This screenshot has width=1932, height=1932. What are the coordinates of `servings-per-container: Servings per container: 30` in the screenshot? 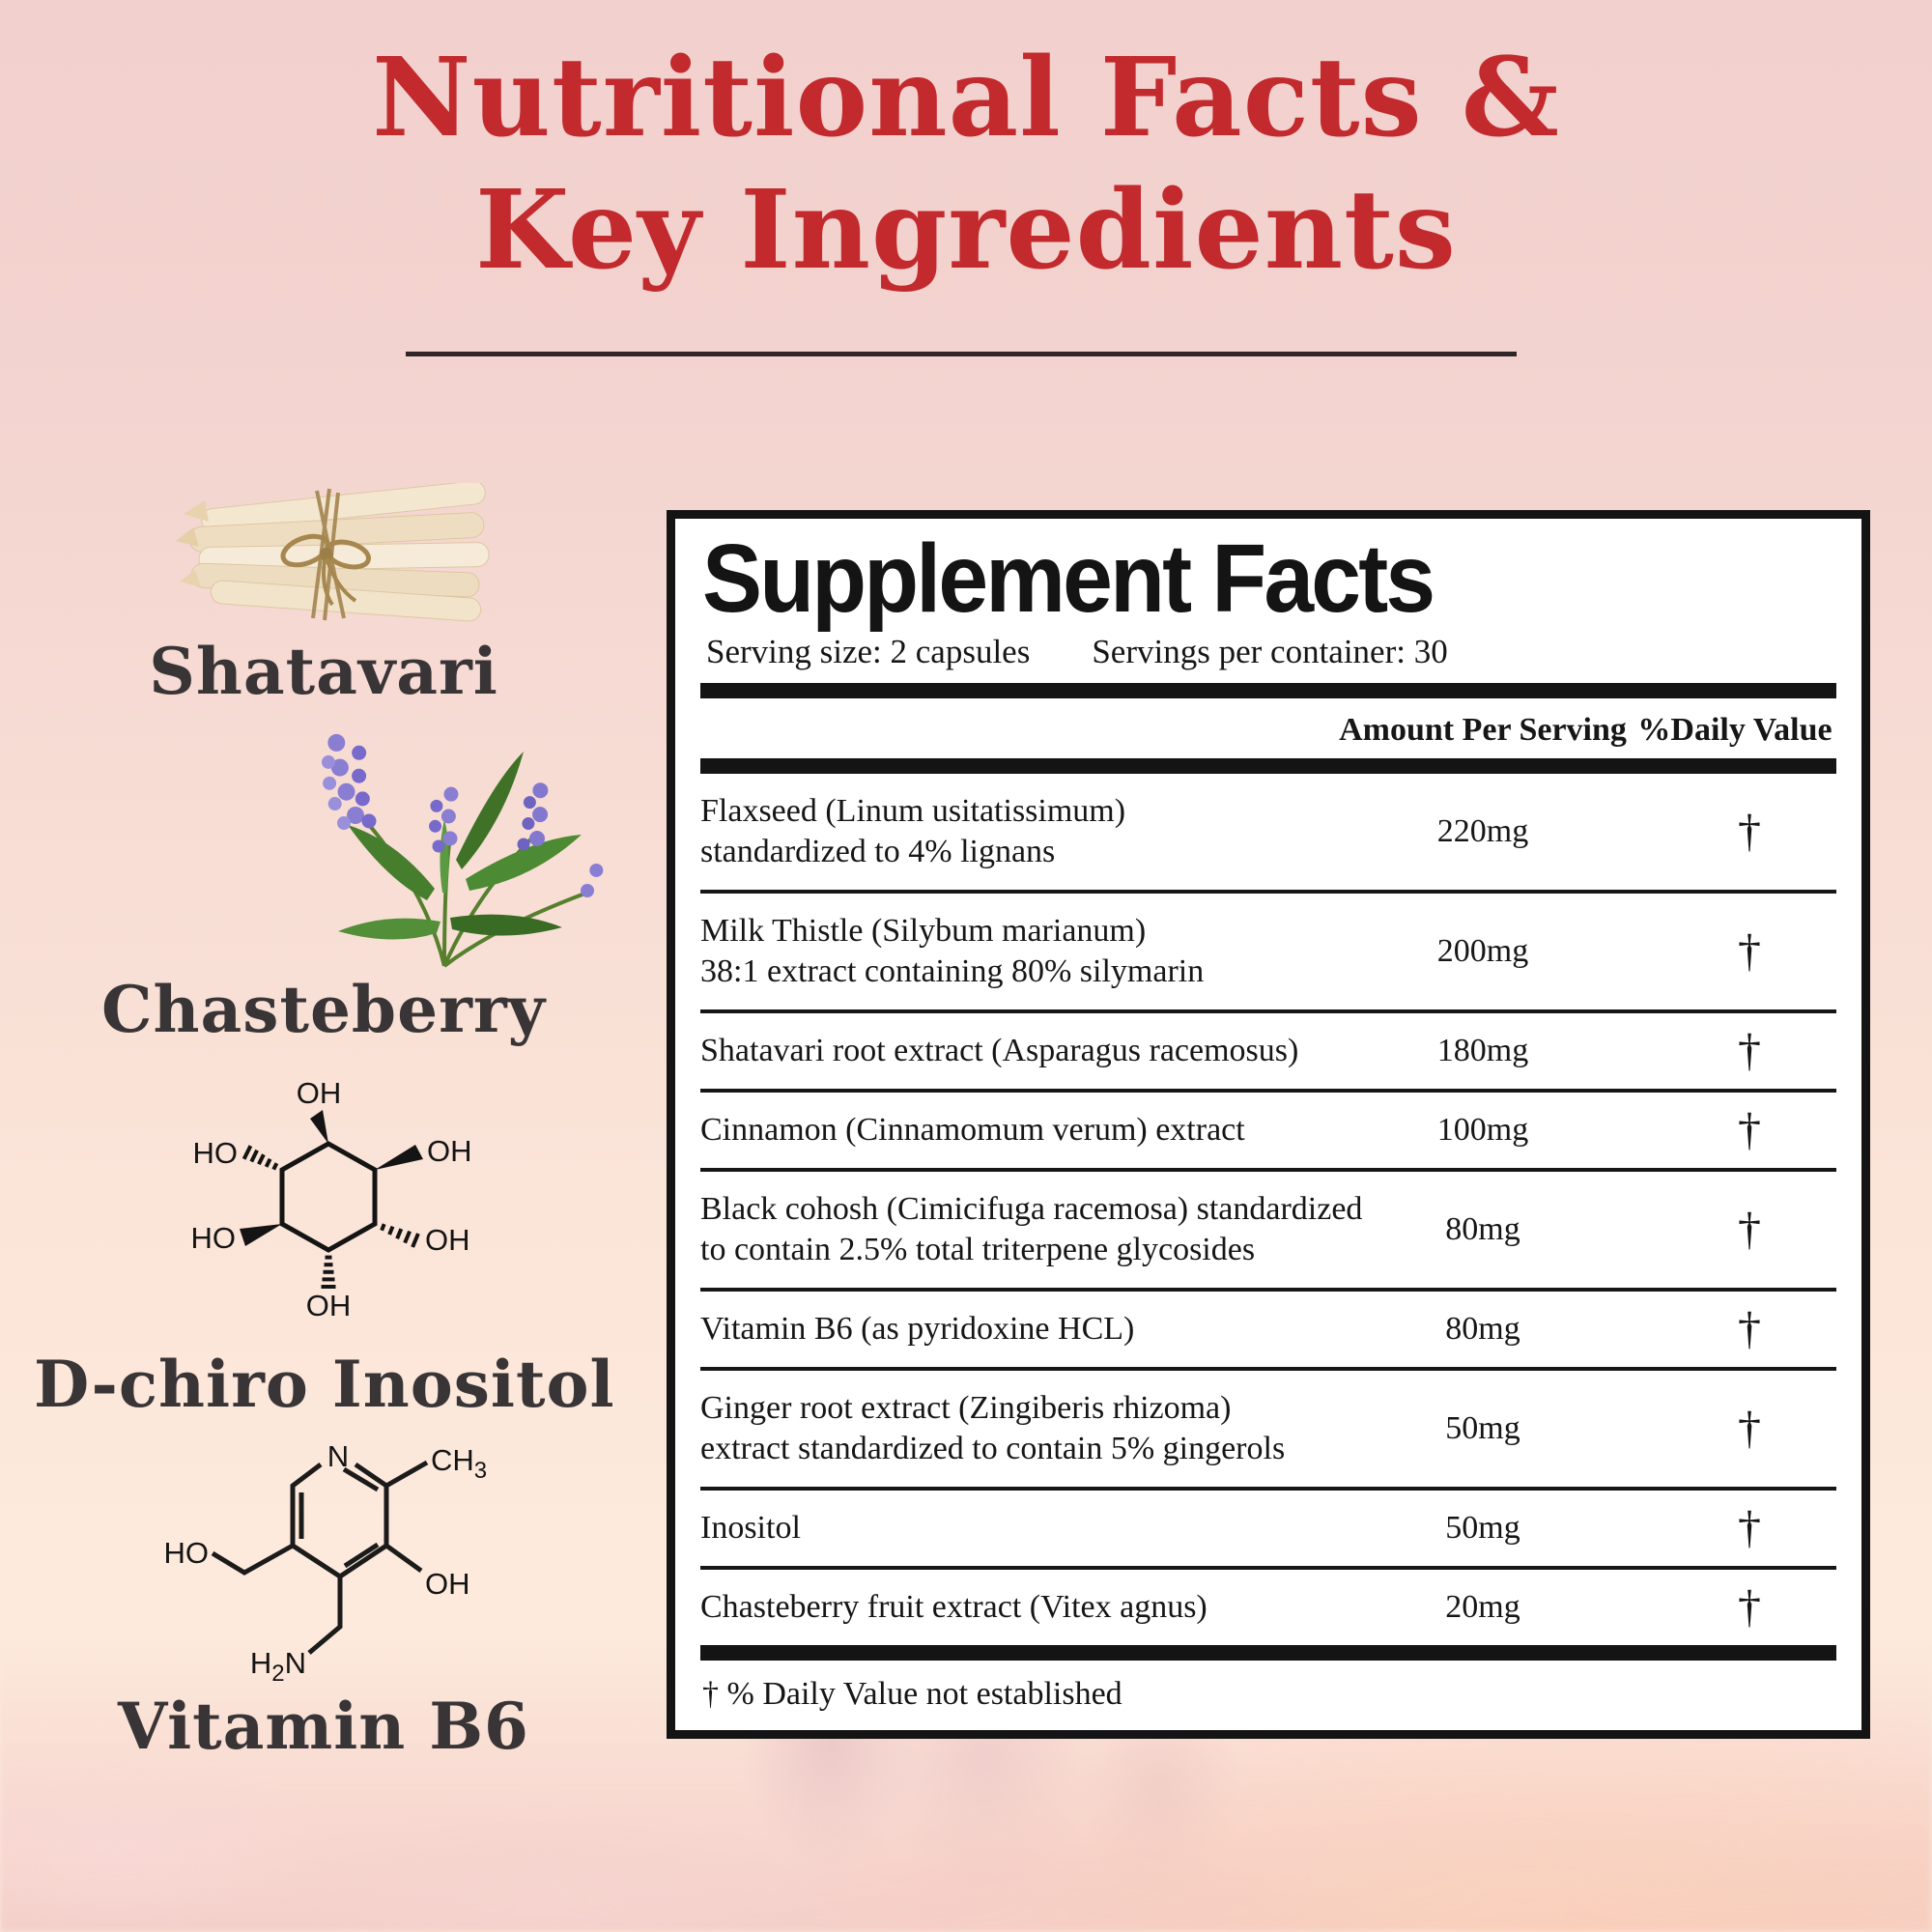 It's located at (1270, 651).